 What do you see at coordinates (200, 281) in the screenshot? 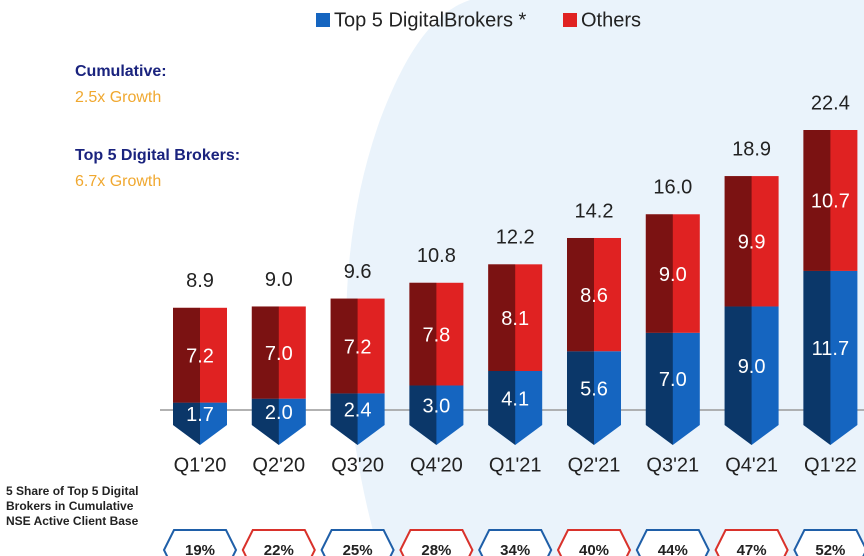
I see `total-label: 8.9` at bounding box center [200, 281].